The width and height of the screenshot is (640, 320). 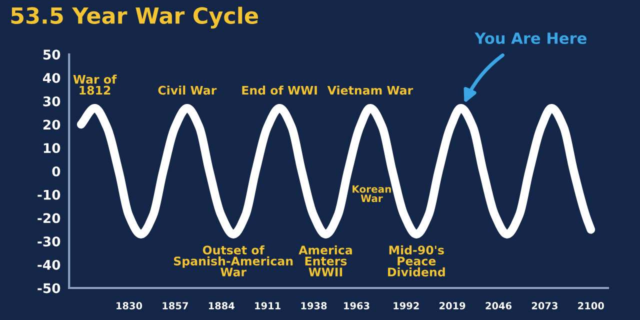 What do you see at coordinates (267, 306) in the screenshot?
I see `x-tick-label: 1911` at bounding box center [267, 306].